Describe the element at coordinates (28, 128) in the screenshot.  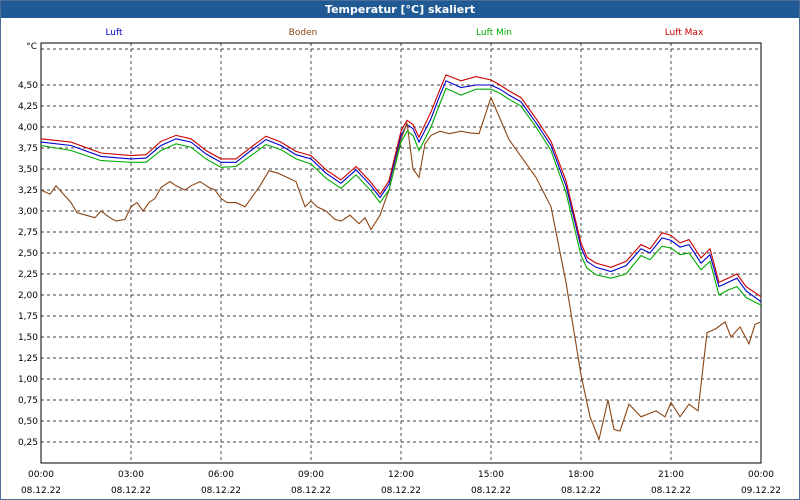
I see `y-tick-label: 4,00` at that location.